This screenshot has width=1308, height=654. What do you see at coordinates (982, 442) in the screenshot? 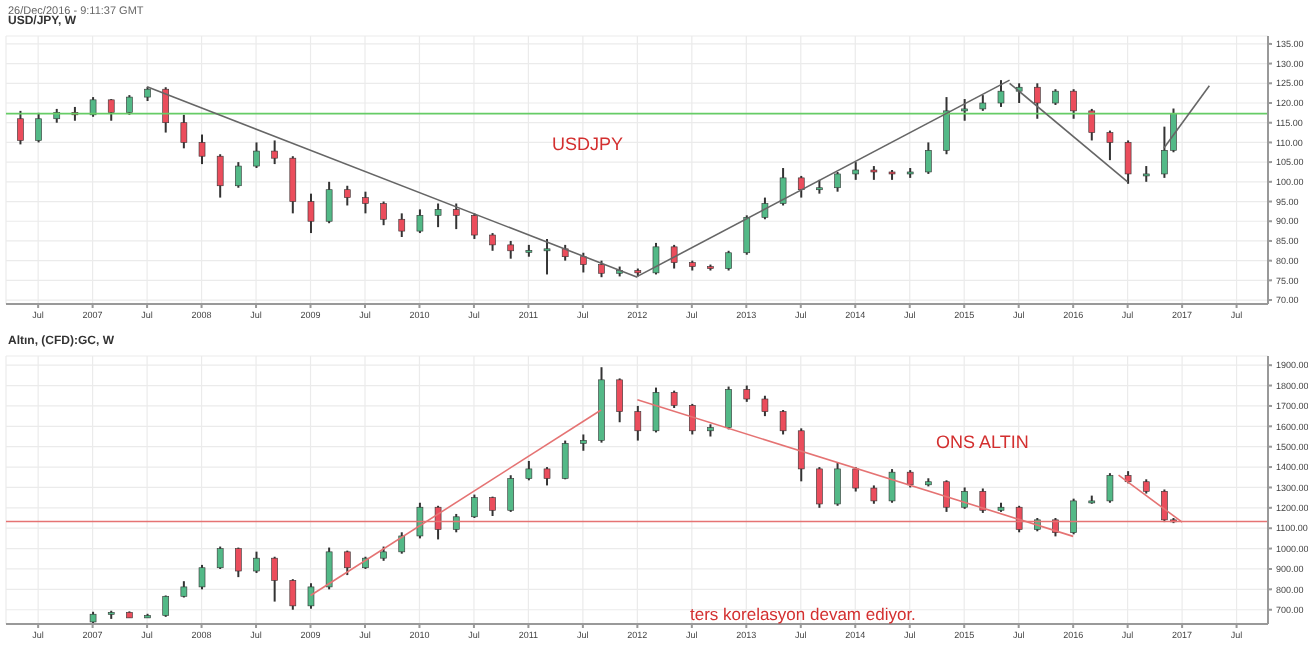
I see `annotation: ONS ALTIN` at bounding box center [982, 442].